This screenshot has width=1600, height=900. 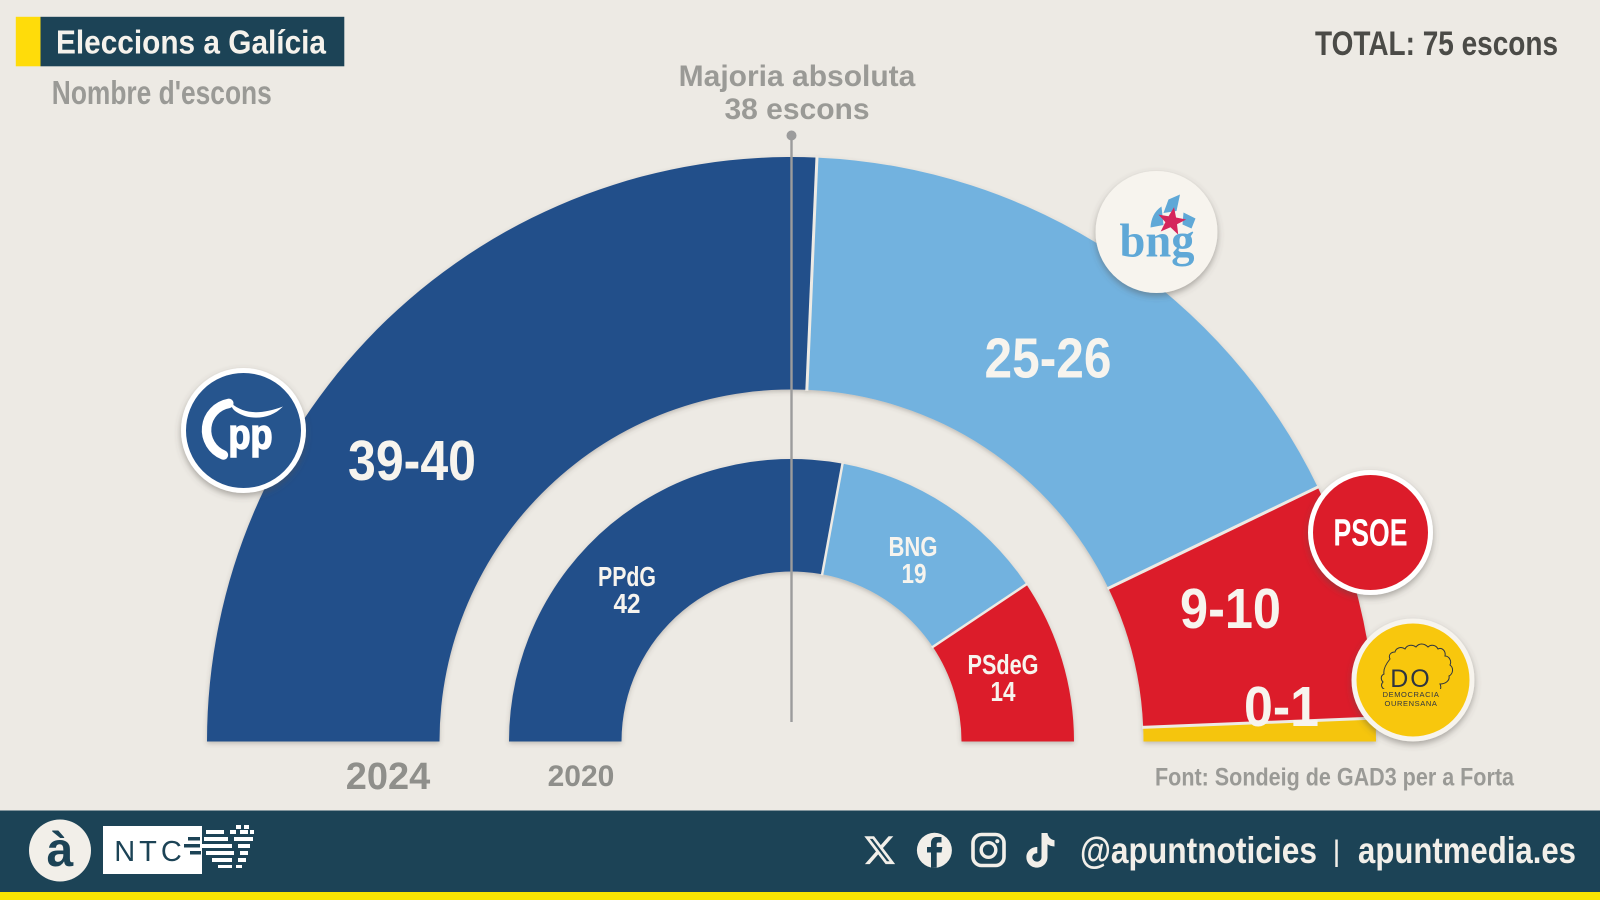 What do you see at coordinates (1157, 241) in the screenshot?
I see `svg-text: bng` at bounding box center [1157, 241].